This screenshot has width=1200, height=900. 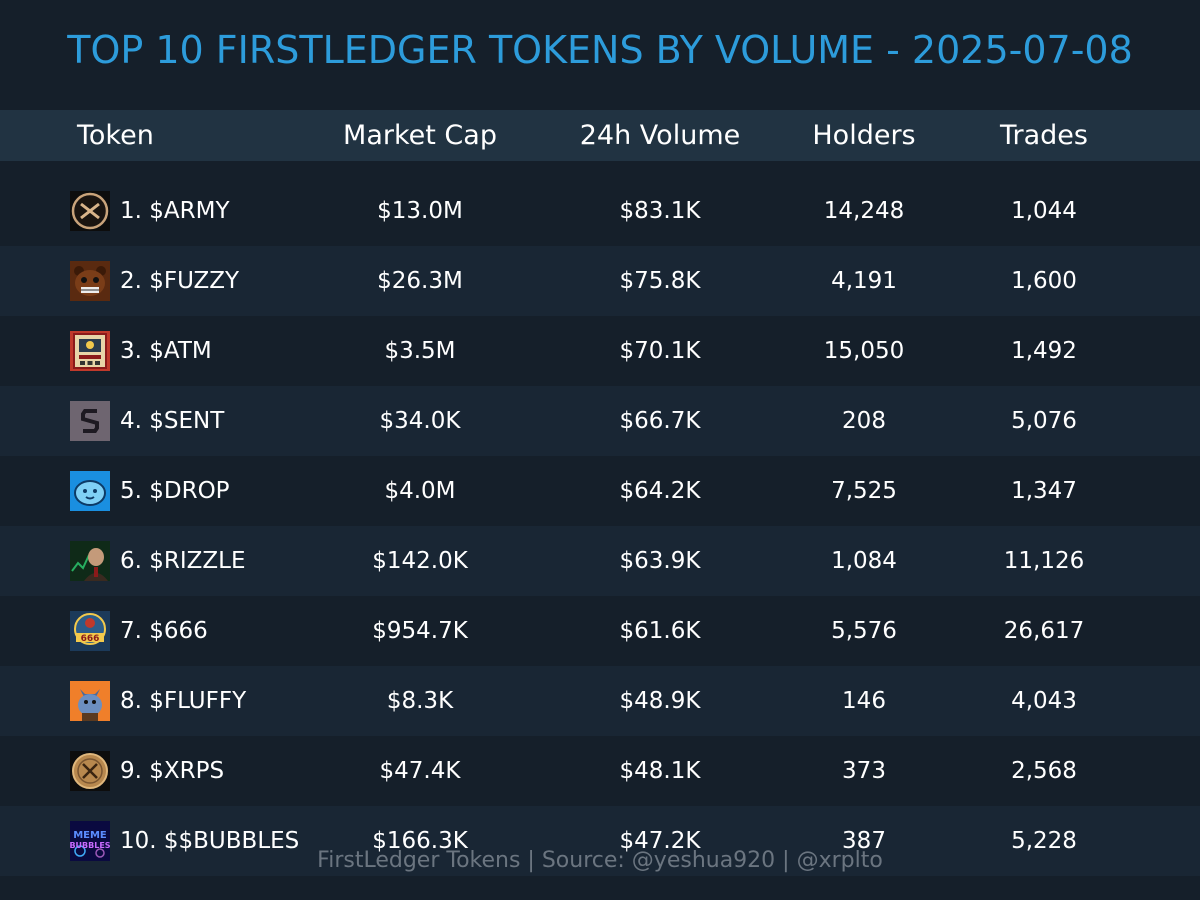 What do you see at coordinates (1044, 211) in the screenshot?
I see `trades-cell: 1,044` at bounding box center [1044, 211].